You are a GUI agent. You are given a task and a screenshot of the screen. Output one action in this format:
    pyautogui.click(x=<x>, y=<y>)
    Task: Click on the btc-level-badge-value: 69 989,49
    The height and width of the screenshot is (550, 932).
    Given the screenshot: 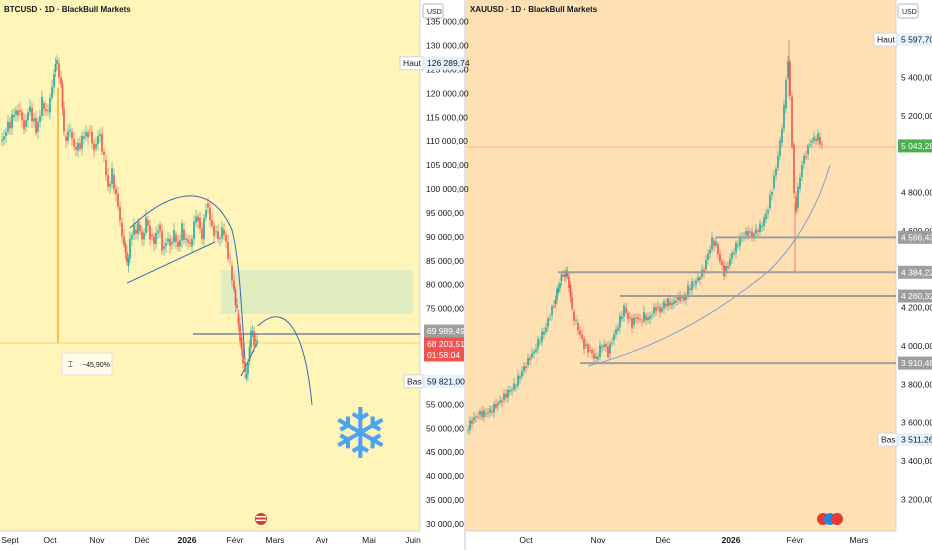 What is the action you would take?
    pyautogui.click(x=446, y=331)
    